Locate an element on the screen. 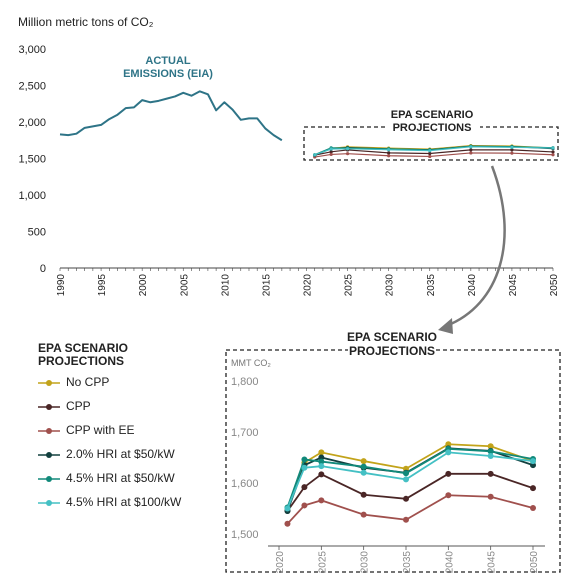 The image size is (576, 586). top-y-tick-label: 2,000 is located at coordinates (32, 123).